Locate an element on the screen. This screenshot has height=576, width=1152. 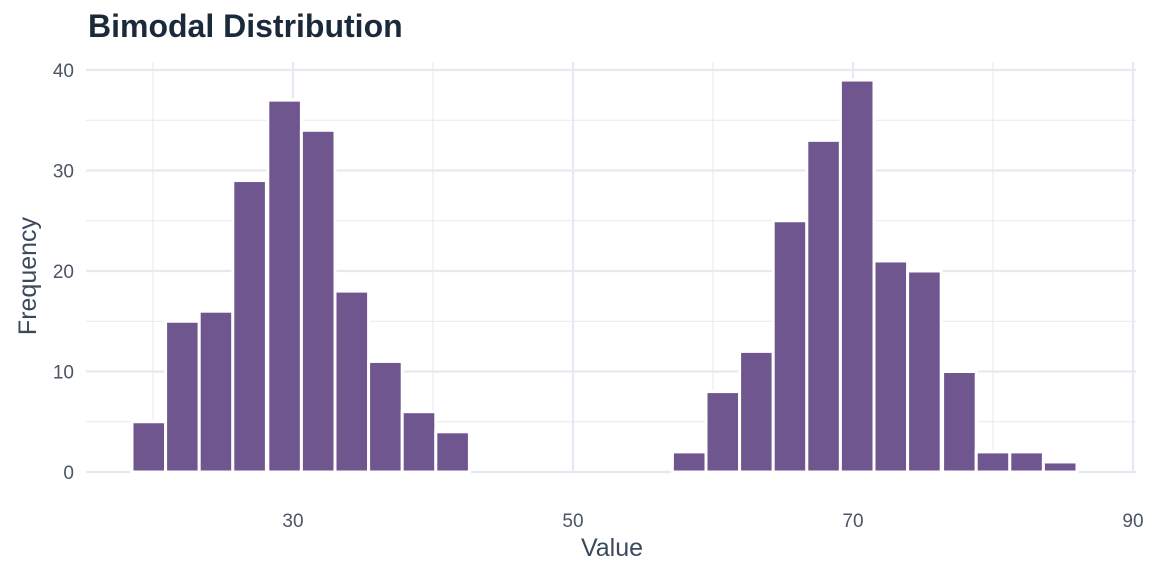
y-tick-label: 30 is located at coordinates (63, 172).